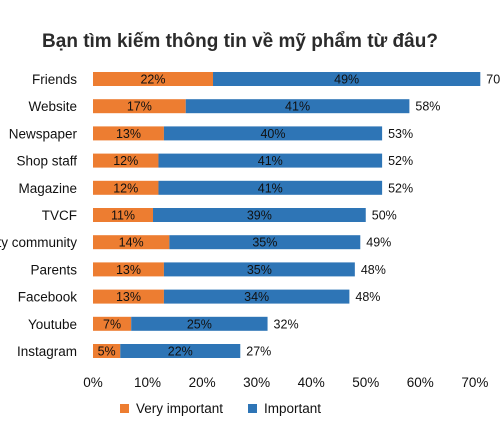 The image size is (500, 446). Describe the element at coordinates (285, 382) in the screenshot. I see `x-axis-ticks: 0%10%20%30%40%50%60%70%80%` at that location.